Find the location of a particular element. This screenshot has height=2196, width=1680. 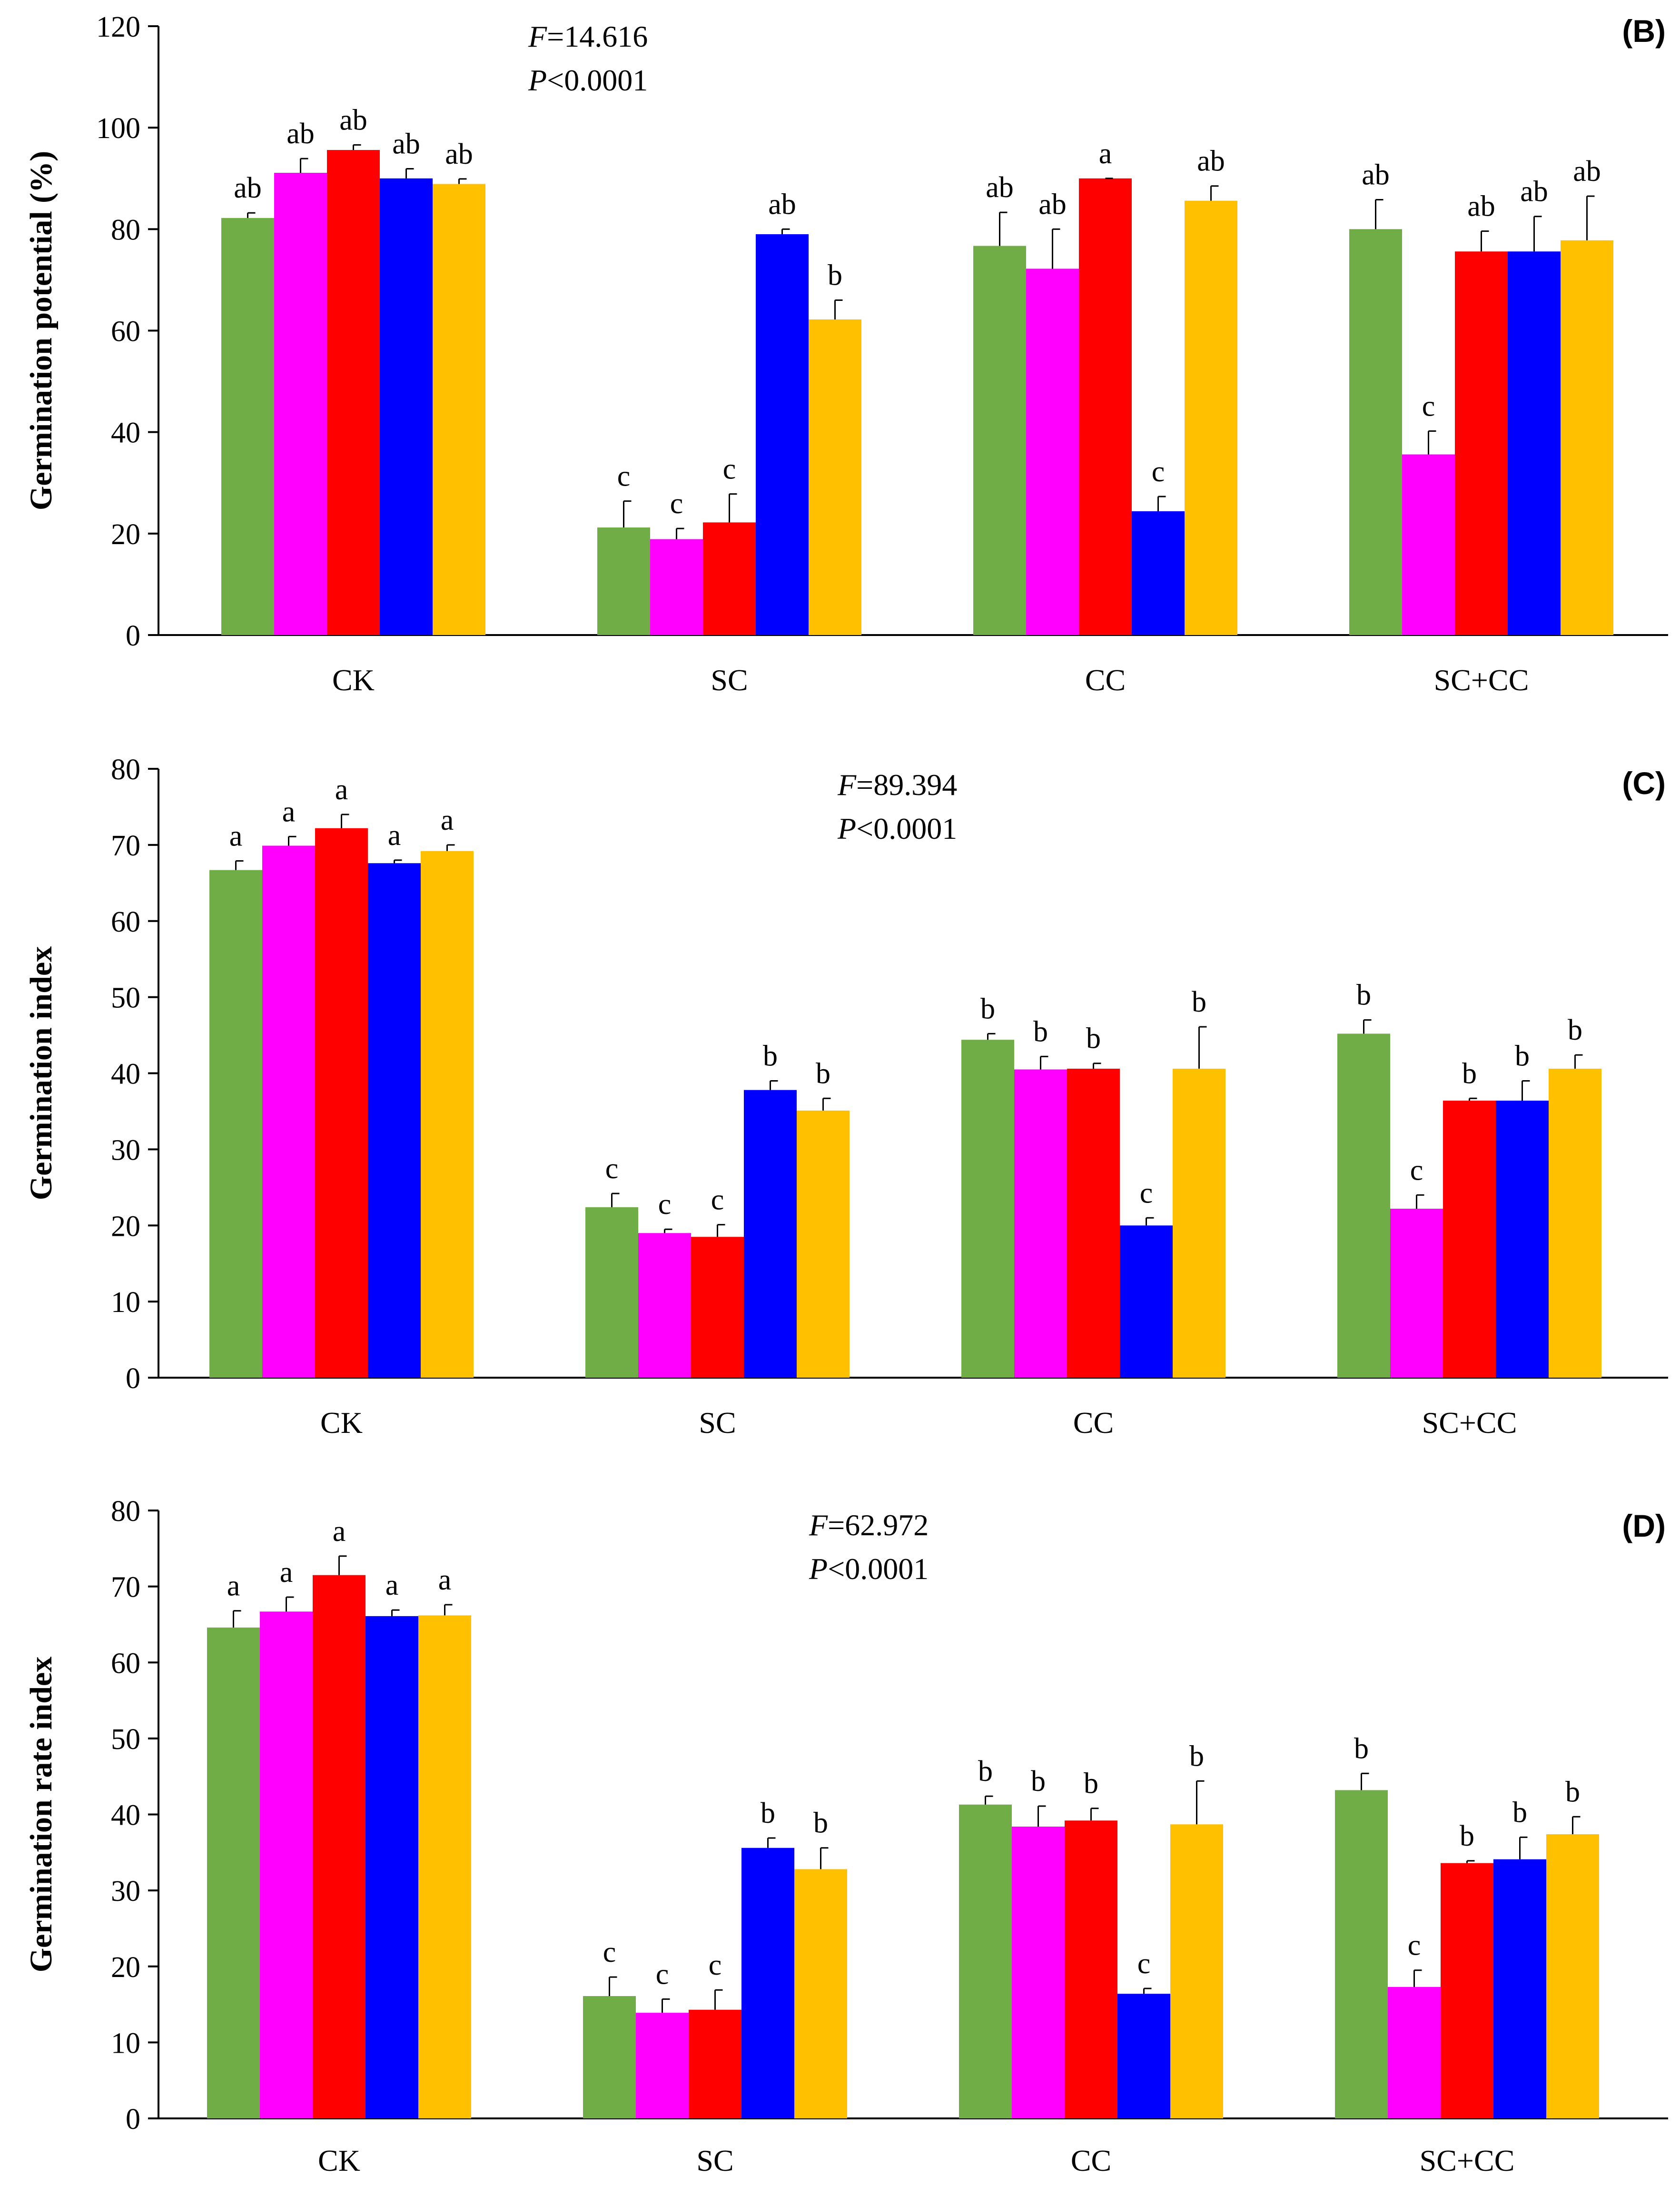

x-category-label: SC is located at coordinates (730, 680).